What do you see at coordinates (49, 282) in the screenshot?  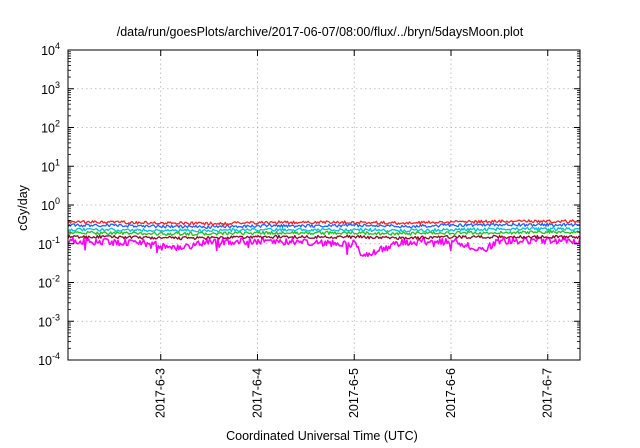 I see `y-tick-label: 10⁻²` at bounding box center [49, 282].